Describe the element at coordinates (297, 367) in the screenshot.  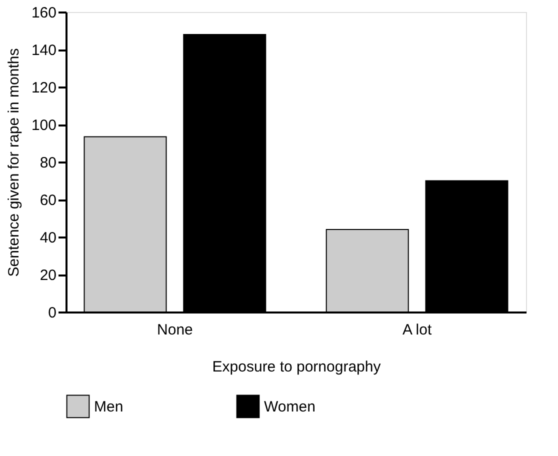
I see `x-axis-title: Exposure to pornography` at that location.